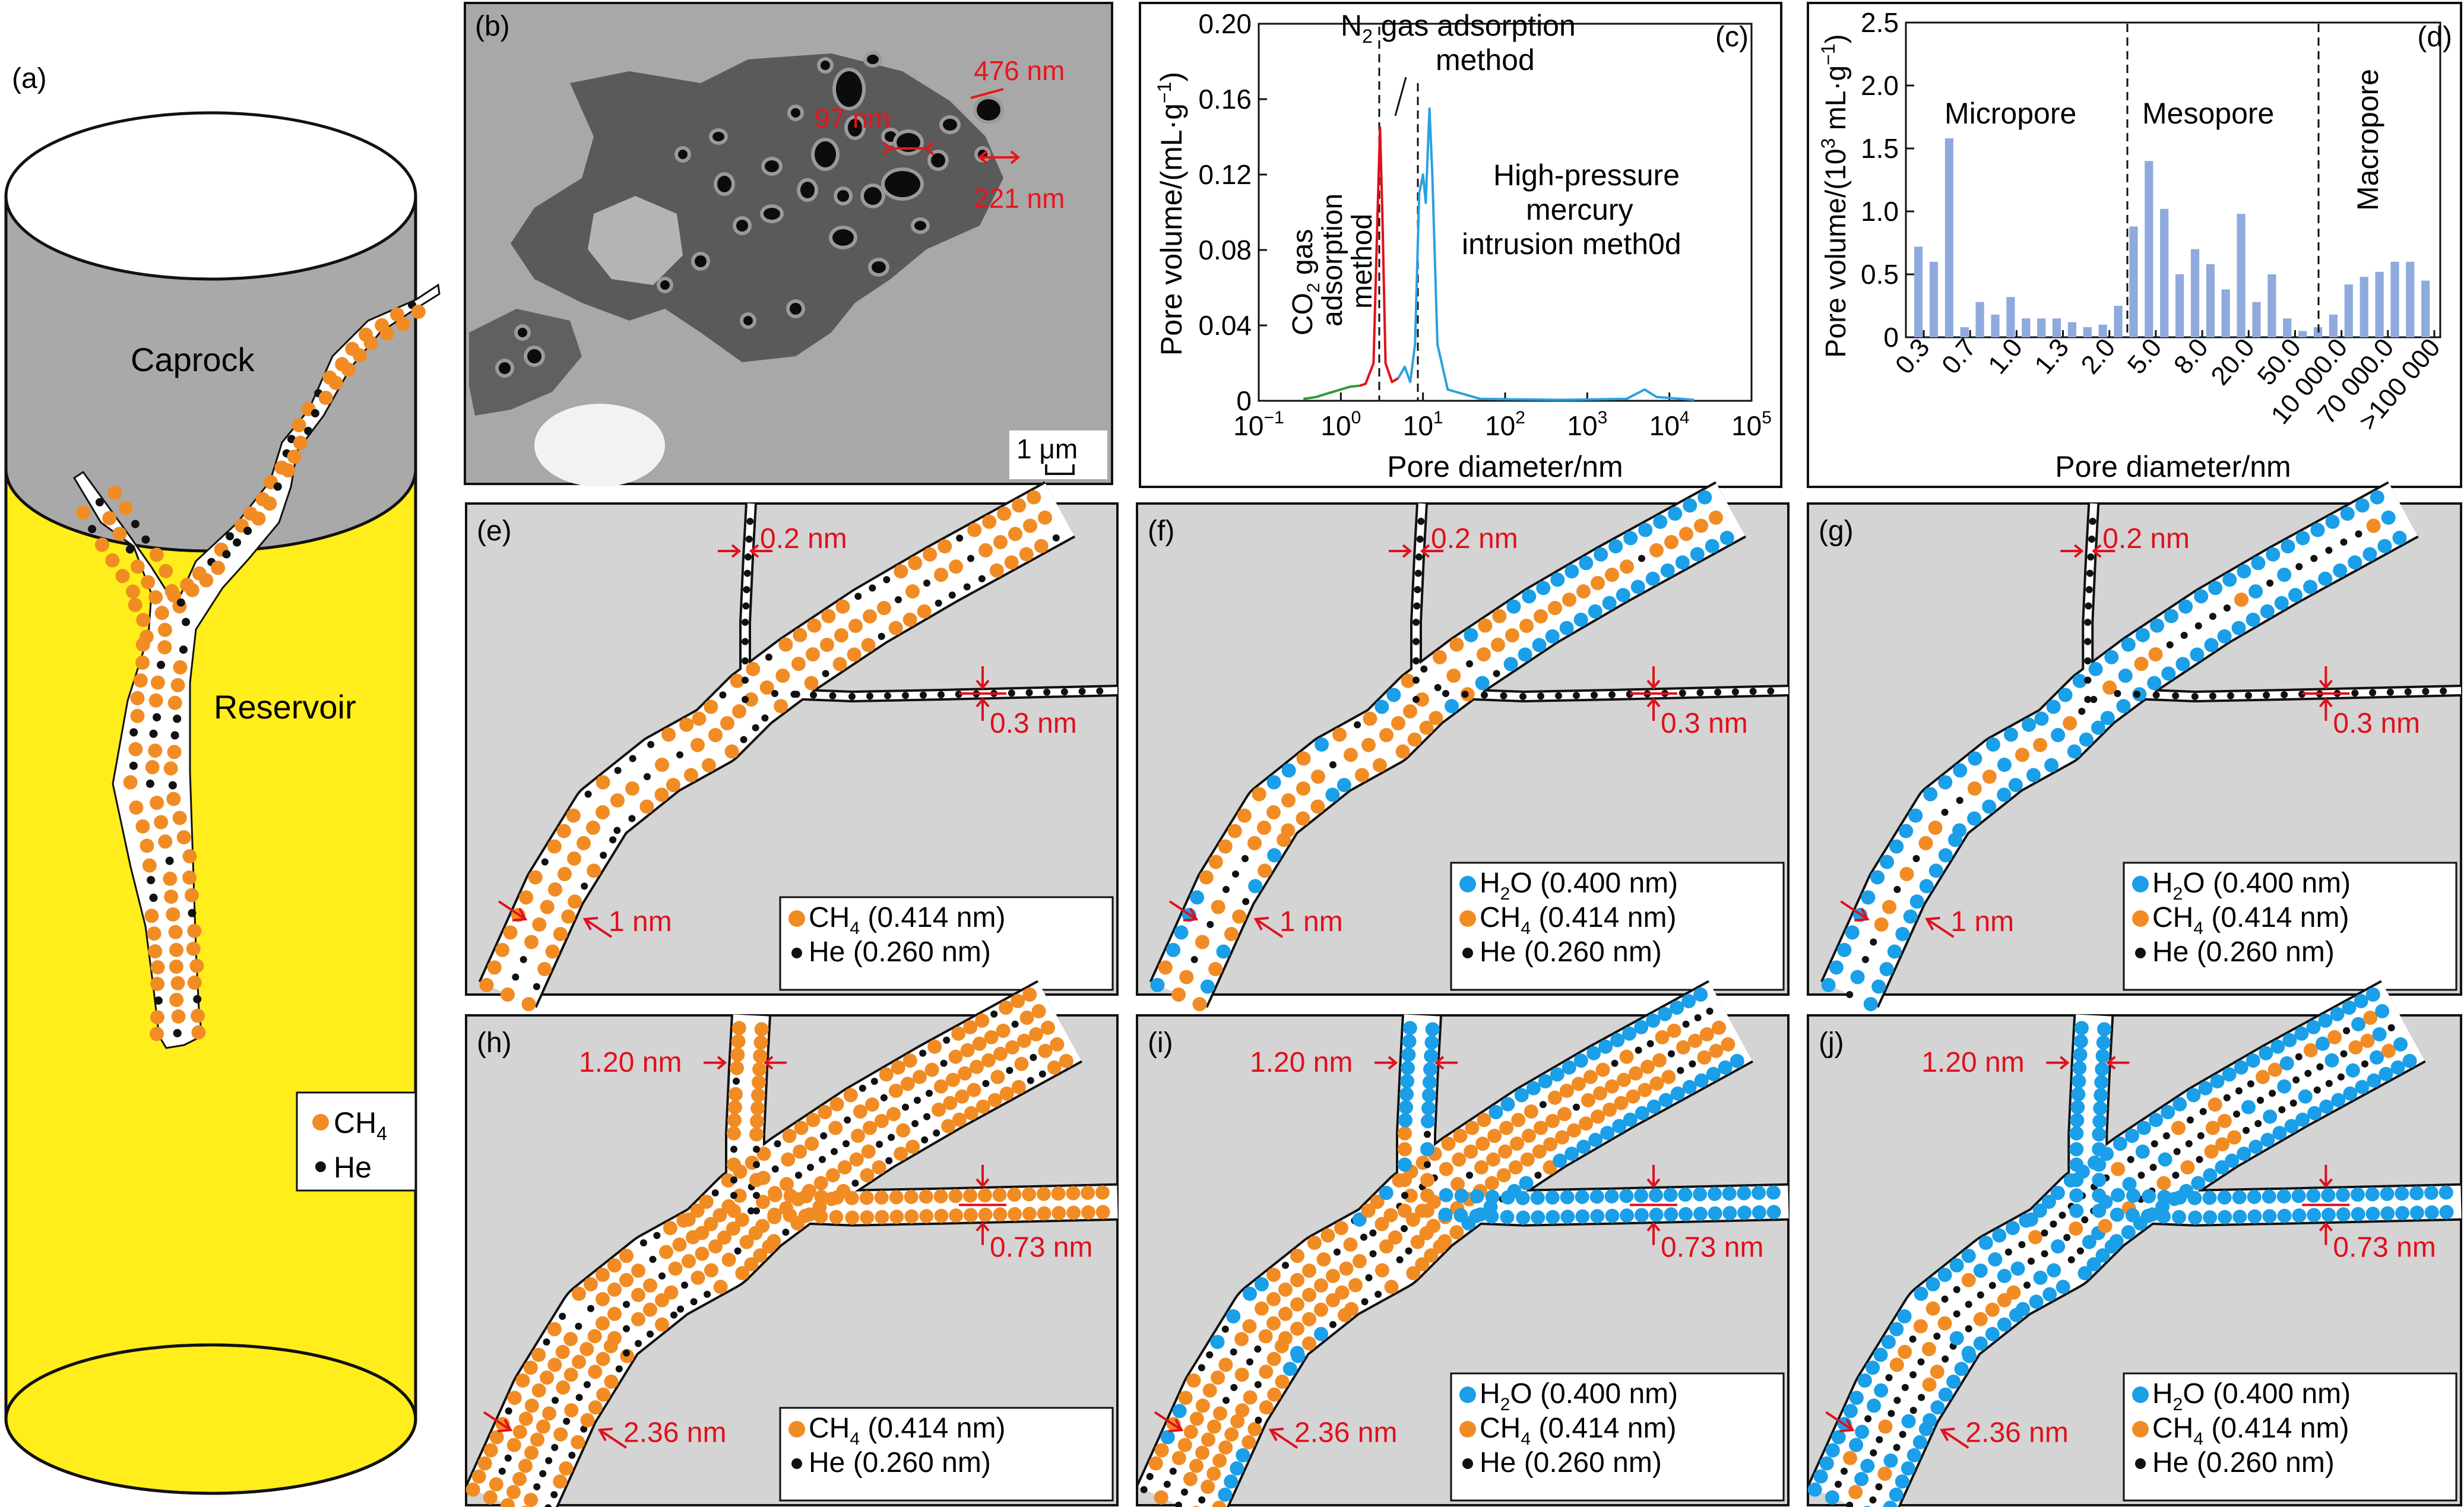 This screenshot has width=2464, height=1507. Describe the element at coordinates (2271, 305) in the screenshot. I see `bar` at that location.